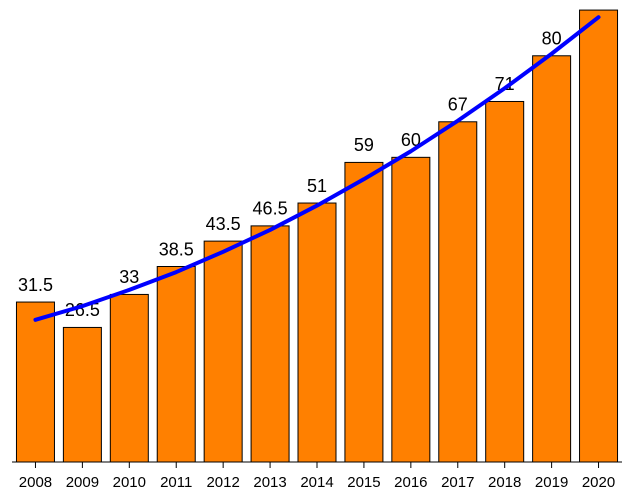 This screenshot has height=495, width=625. Describe the element at coordinates (270, 209) in the screenshot. I see `data-label: 46.5` at that location.